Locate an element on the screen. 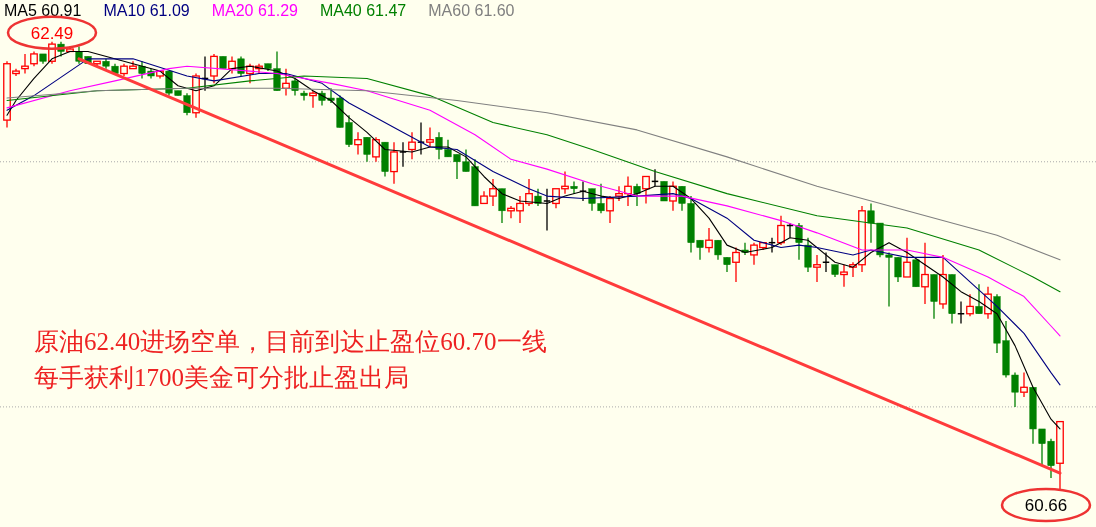 The width and height of the screenshot is (1096, 527). text: MA60 61.60 is located at coordinates (471, 10).